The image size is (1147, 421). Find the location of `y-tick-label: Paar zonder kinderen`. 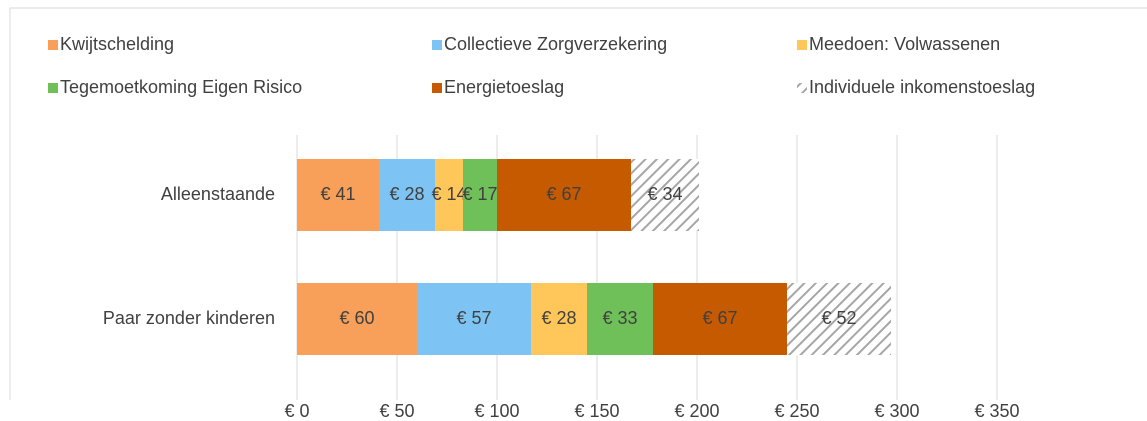

y-tick-label: Paar zonder kinderen is located at coordinates (189, 318).